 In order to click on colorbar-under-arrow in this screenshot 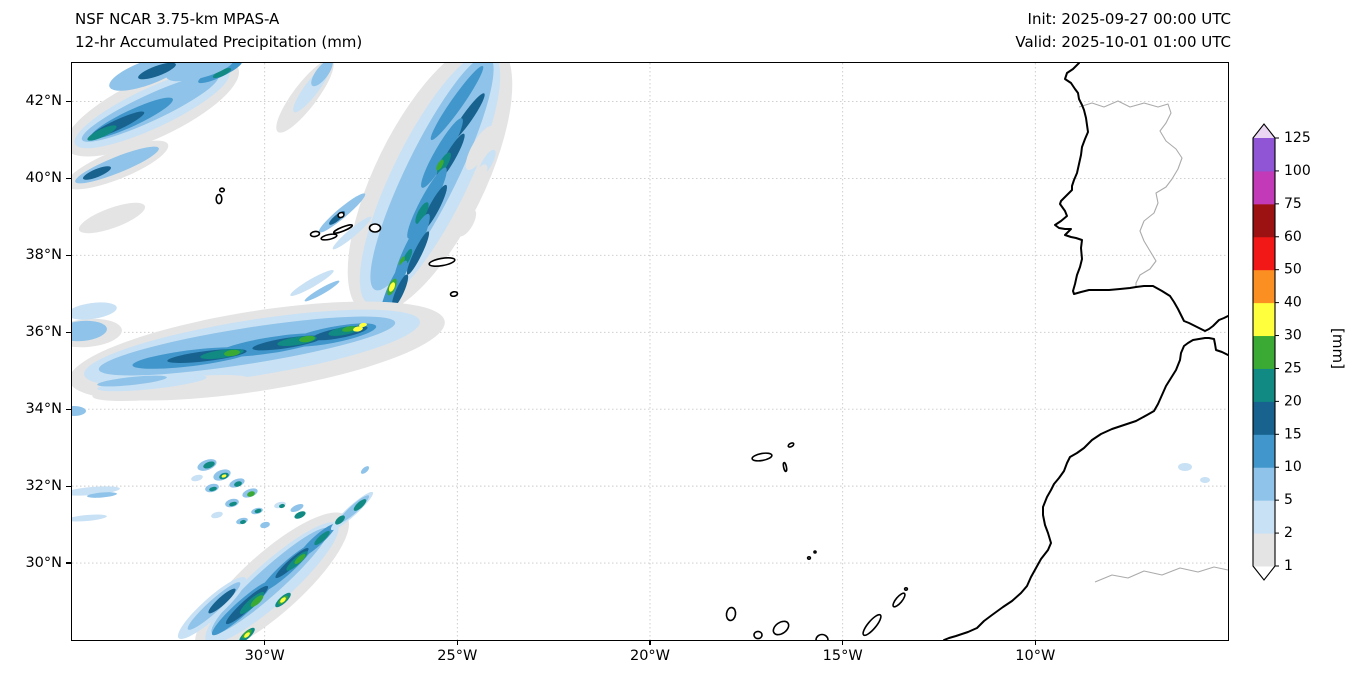, I will do `click(1264, 573)`.